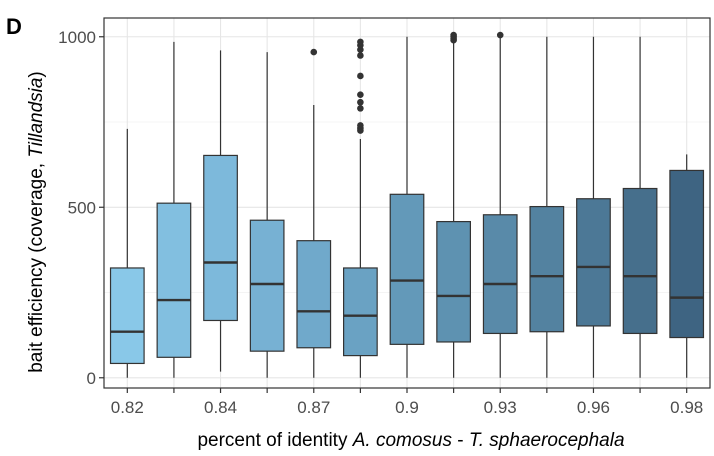  Describe the element at coordinates (14, 26) in the screenshot. I see `panel-label: D` at that location.